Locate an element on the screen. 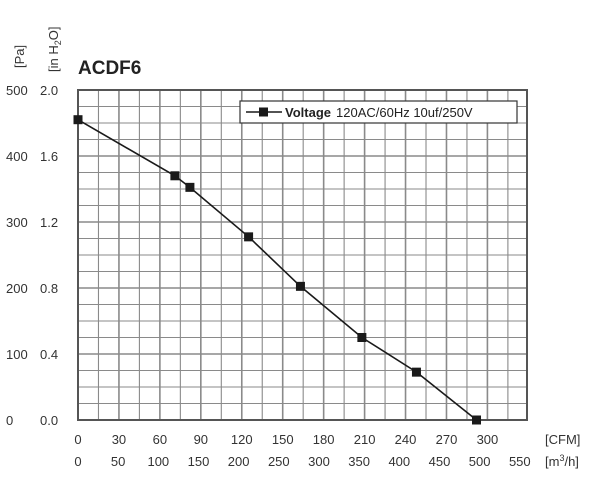 The width and height of the screenshot is (592, 493). y-tick-label-pa: 200 is located at coordinates (17, 288).